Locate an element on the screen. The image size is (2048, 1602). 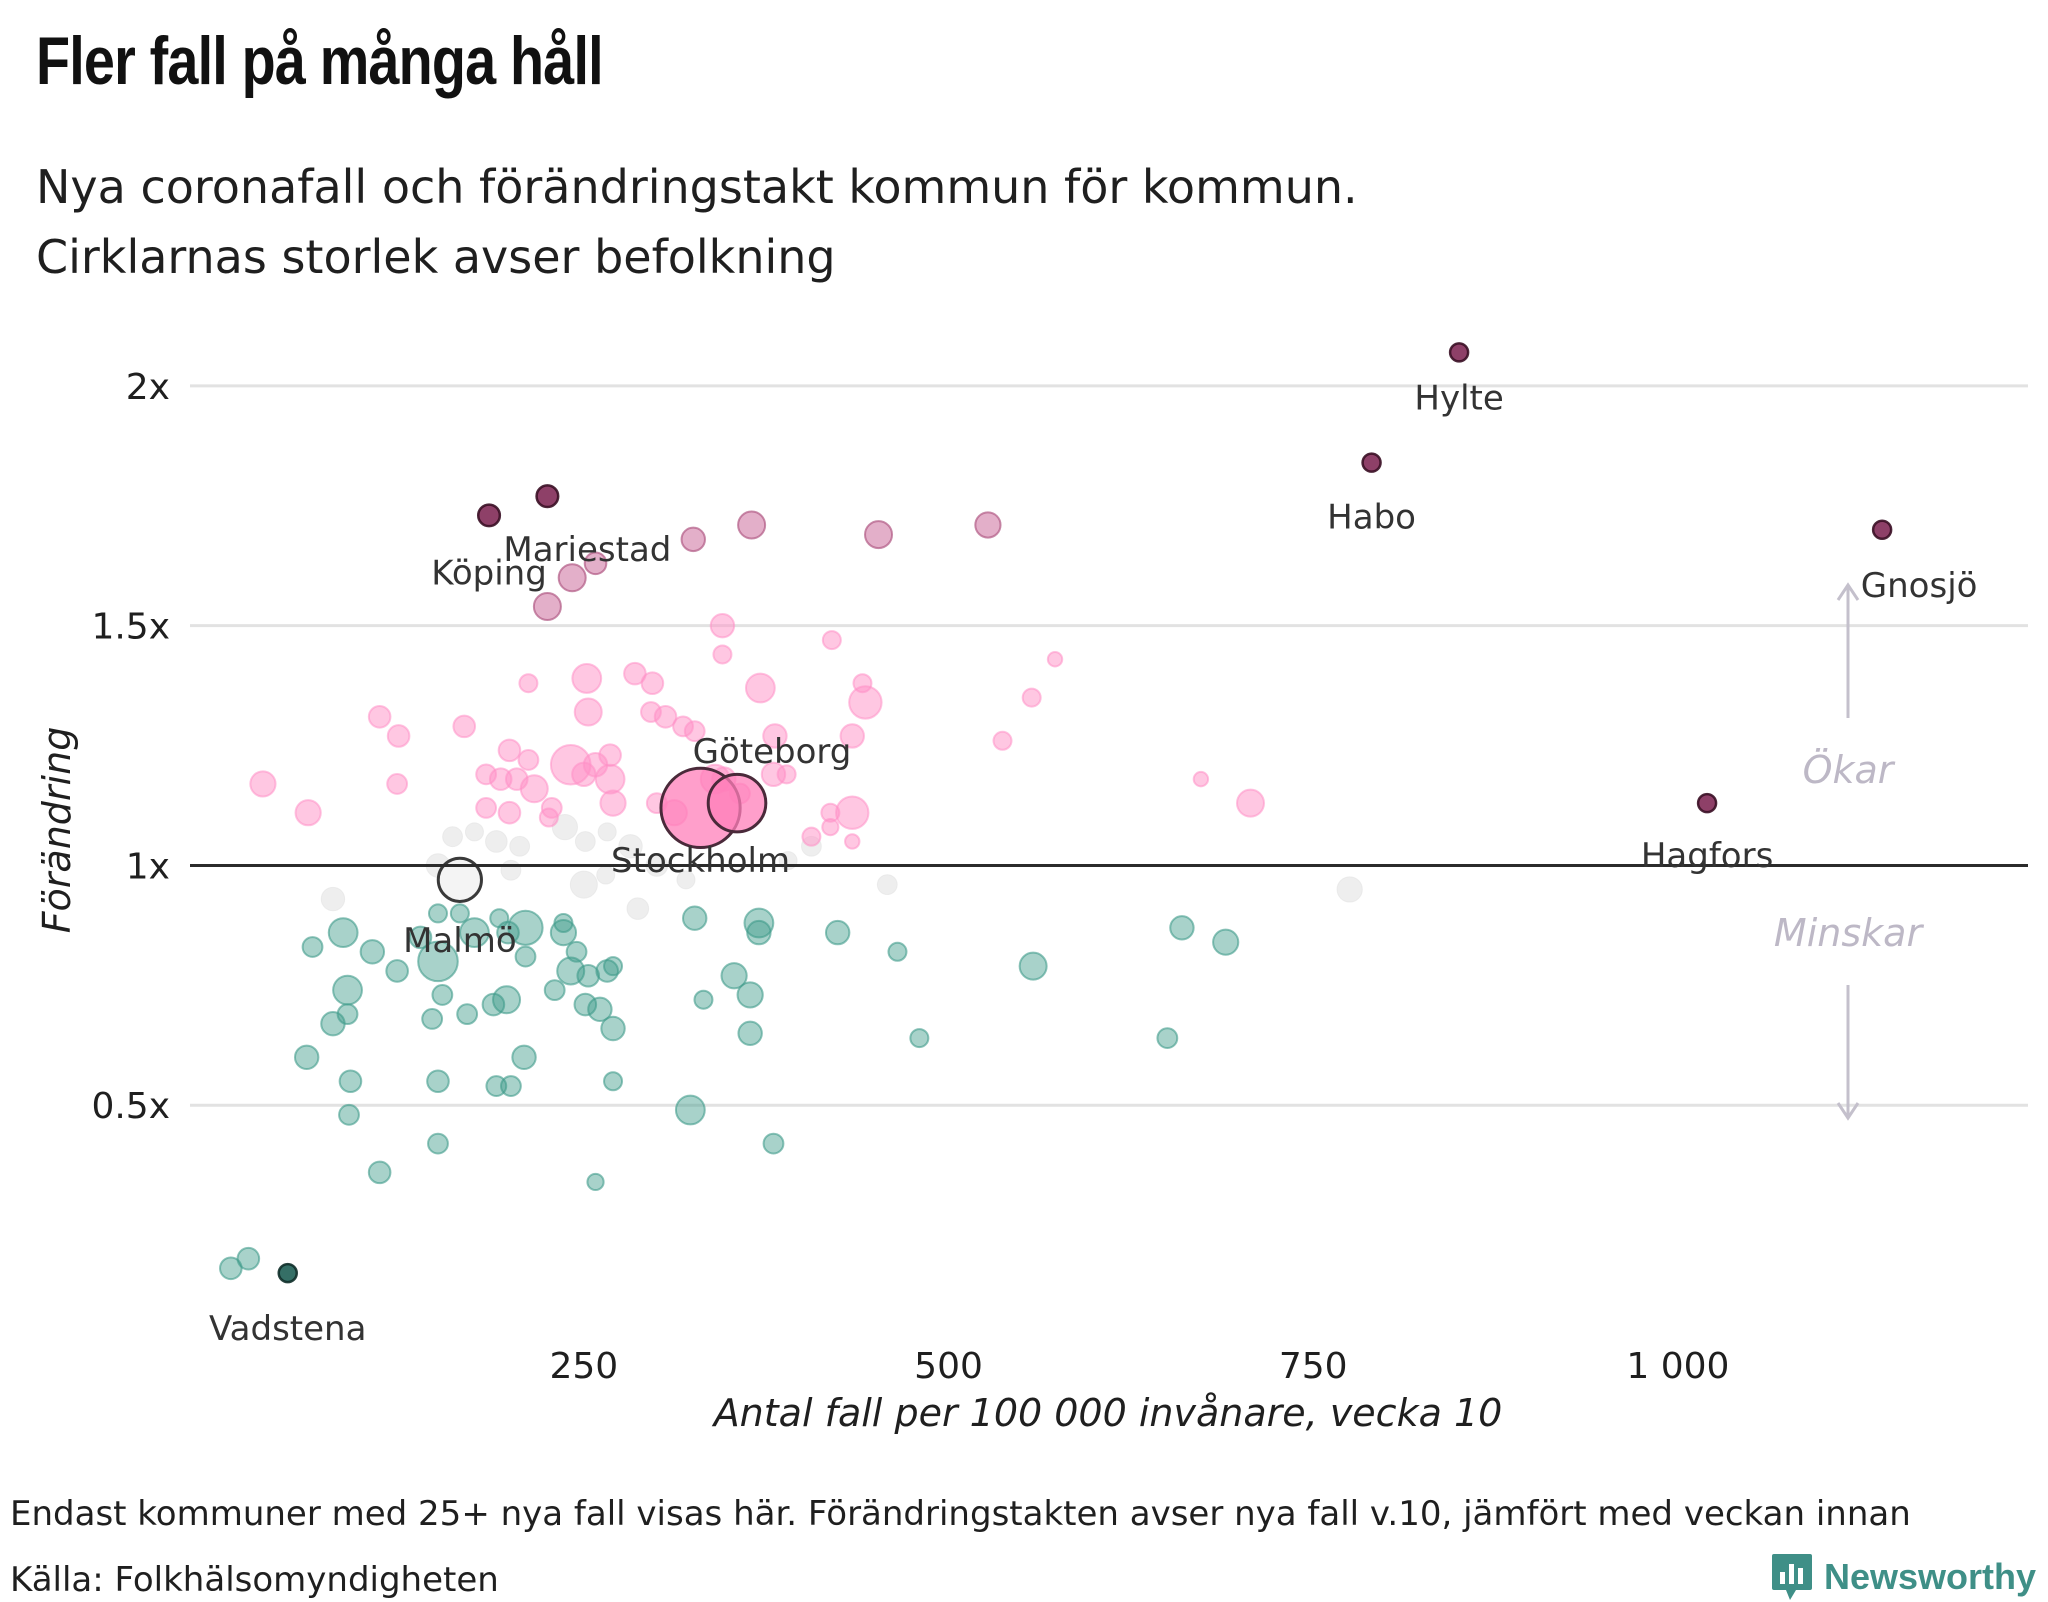
data-point-göteborg is located at coordinates (737, 803).